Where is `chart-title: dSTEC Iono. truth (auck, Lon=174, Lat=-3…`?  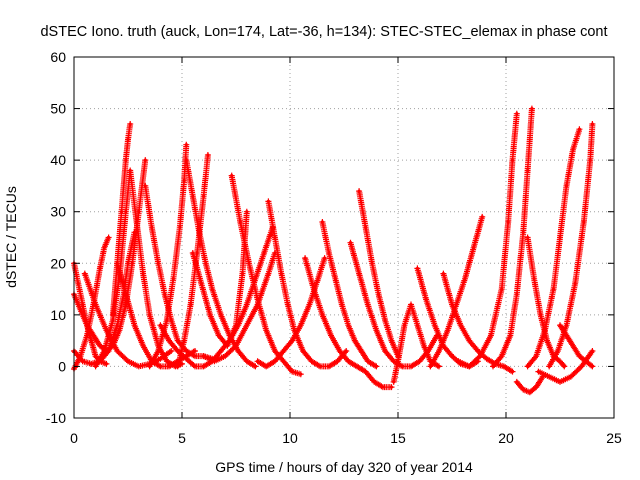
chart-title: dSTEC Iono. truth (auck, Lon=174, Lat=-3… is located at coordinates (323, 32).